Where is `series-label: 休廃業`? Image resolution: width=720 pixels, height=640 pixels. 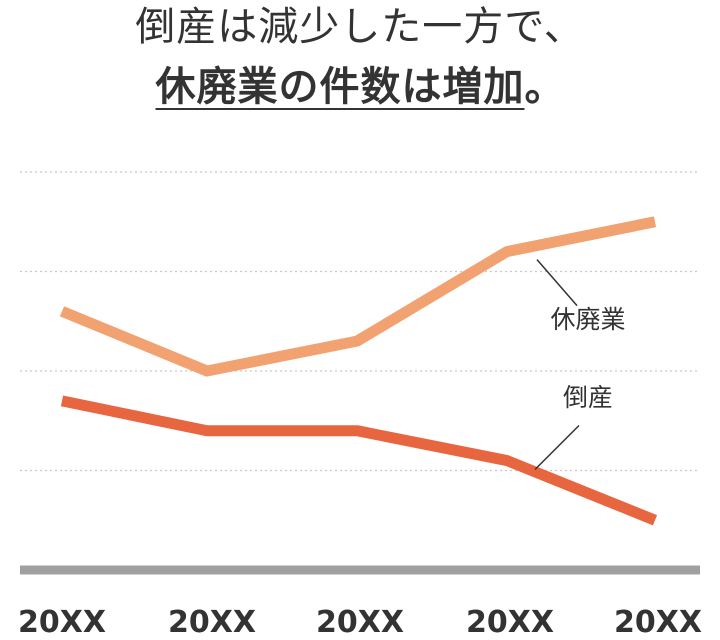 series-label: 休廃業 is located at coordinates (587, 319).